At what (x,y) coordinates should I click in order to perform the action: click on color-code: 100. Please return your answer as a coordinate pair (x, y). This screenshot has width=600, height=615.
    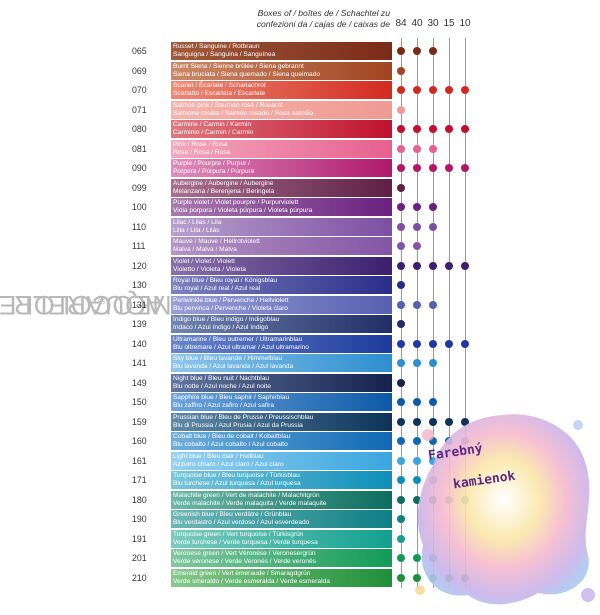
    Looking at the image, I should click on (139, 207).